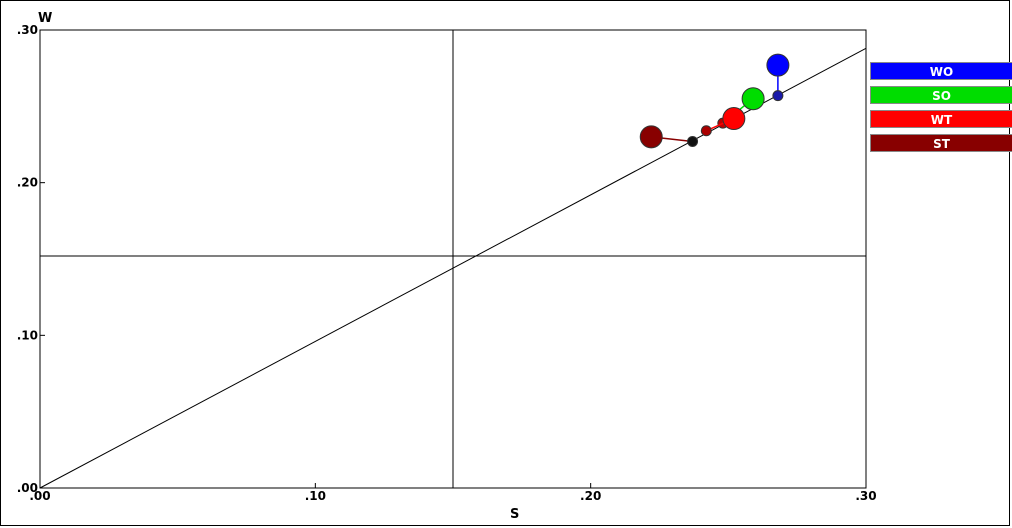  I want to click on point-st, so click(651, 137).